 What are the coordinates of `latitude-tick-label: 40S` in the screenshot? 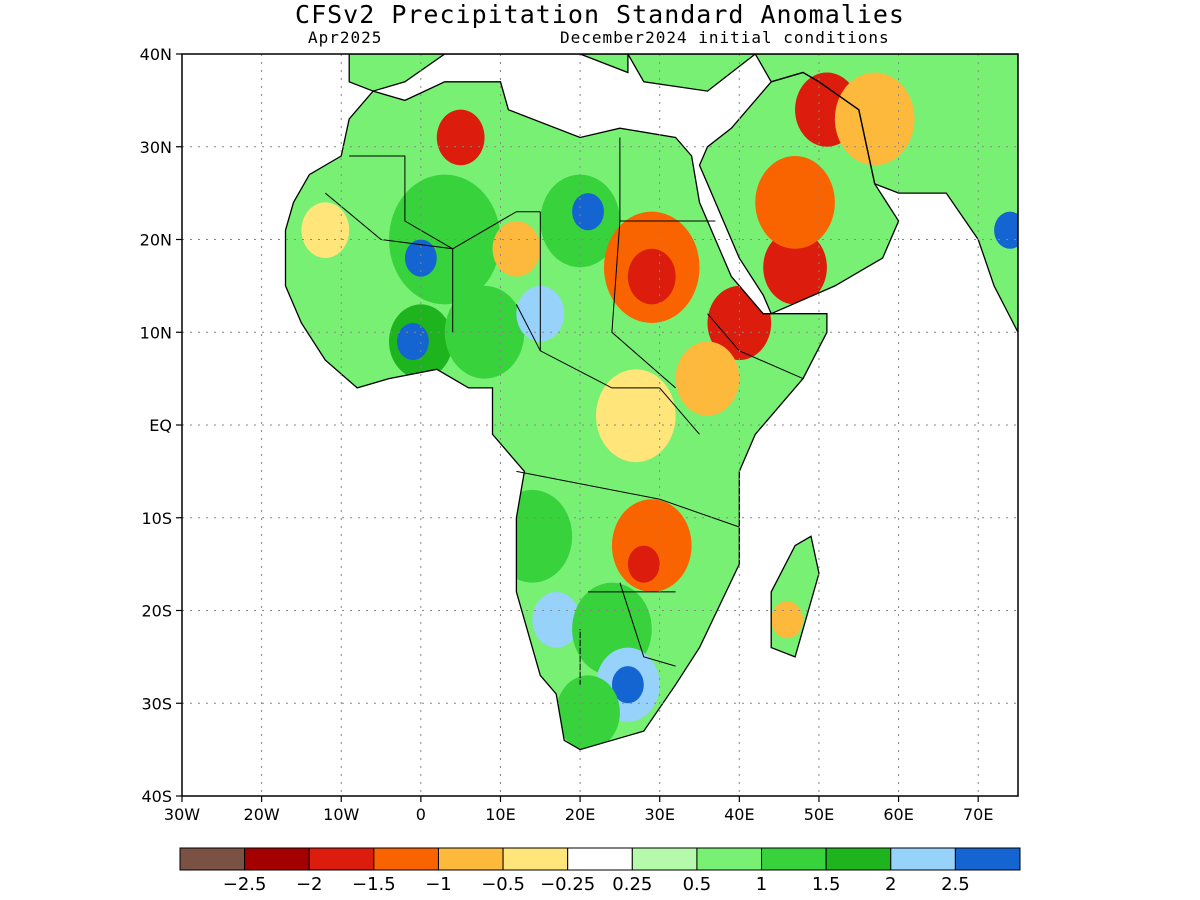 It's located at (156, 796).